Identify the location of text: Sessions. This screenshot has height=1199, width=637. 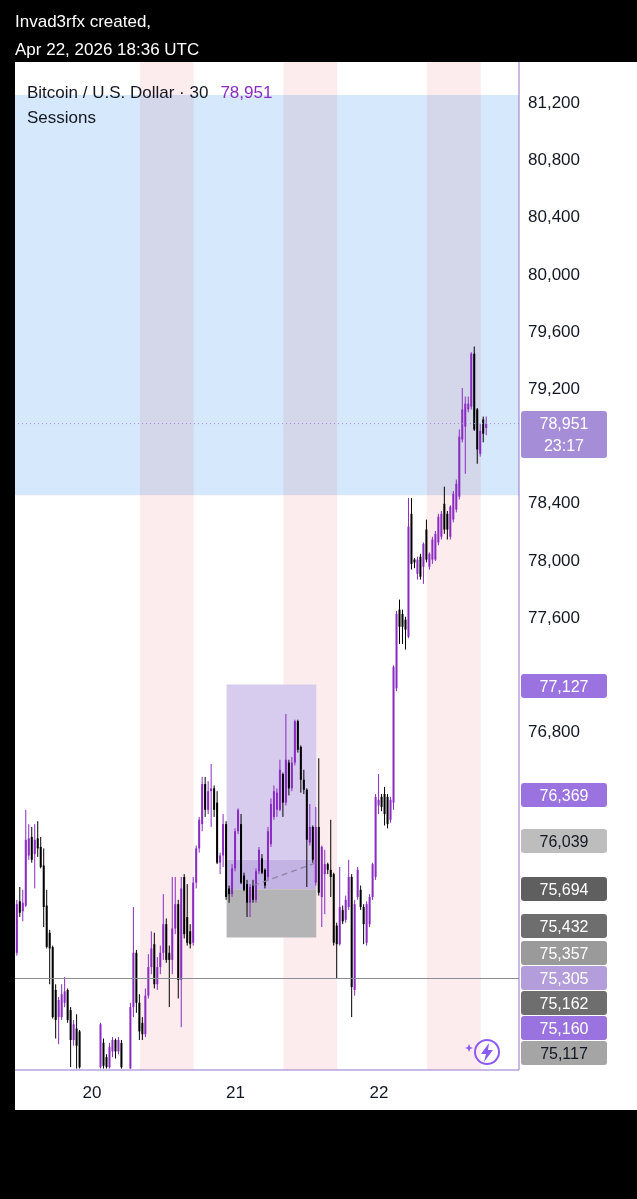
(62, 118).